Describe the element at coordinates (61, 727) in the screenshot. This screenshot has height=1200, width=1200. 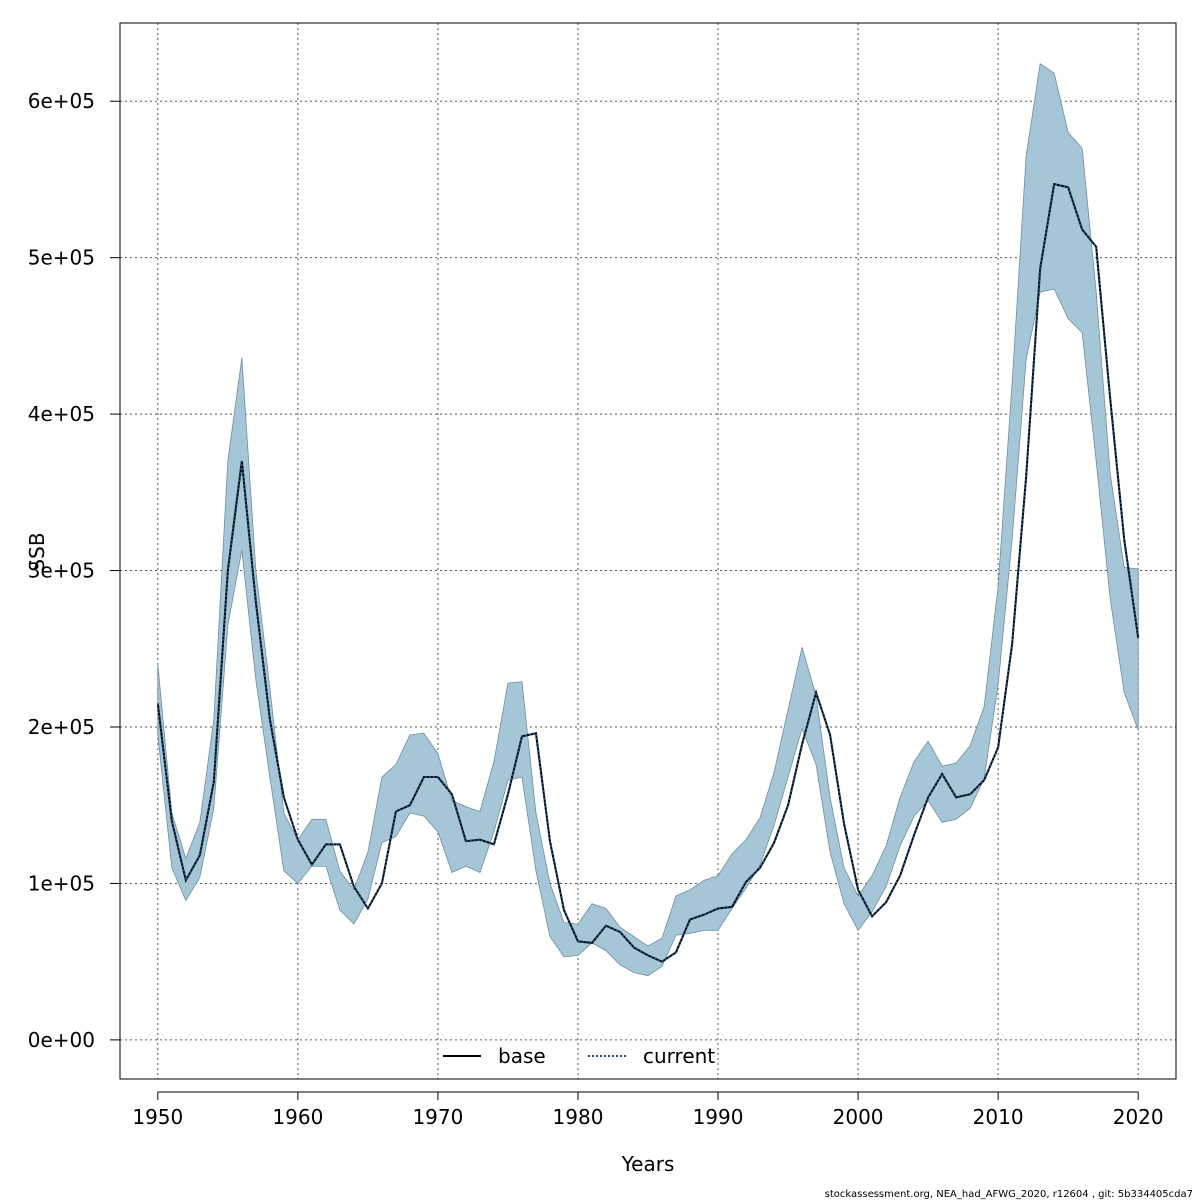
I see `y-tick-label: 2e+05` at that location.